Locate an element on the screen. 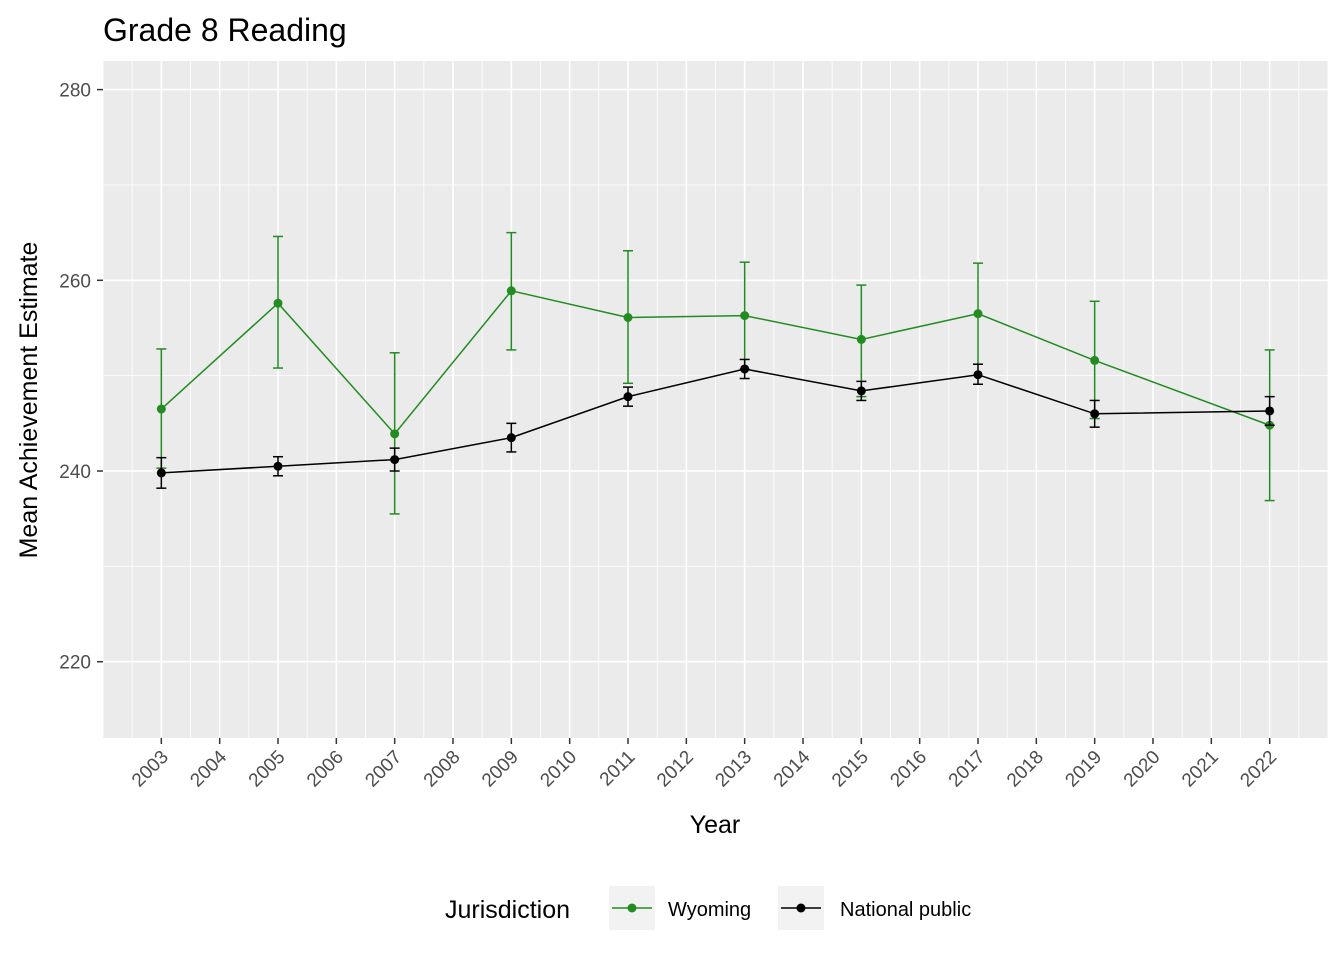  legend-title: Jurisdiction is located at coordinates (507, 910).